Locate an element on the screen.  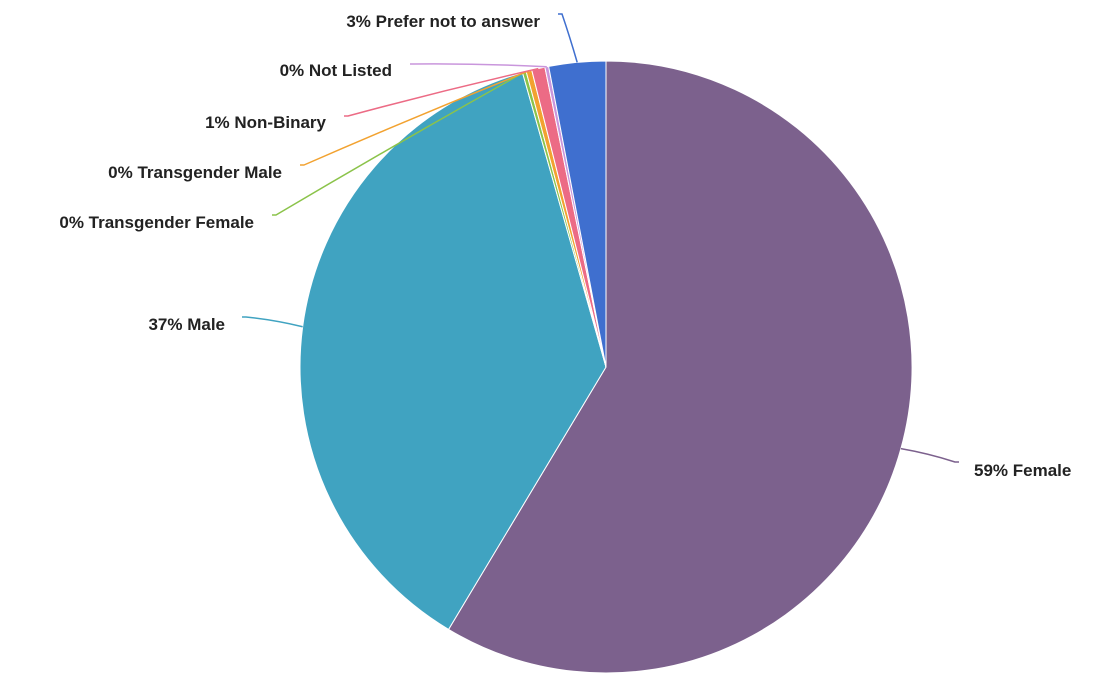
leader-line-transgender-male is located at coordinates (415, 118).